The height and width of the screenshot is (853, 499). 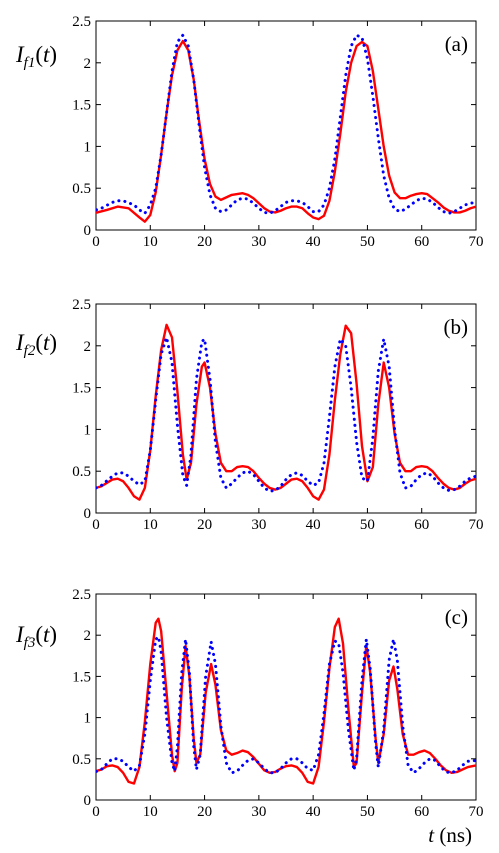 I want to click on y-axis-label: If3(t), so click(x=36, y=636).